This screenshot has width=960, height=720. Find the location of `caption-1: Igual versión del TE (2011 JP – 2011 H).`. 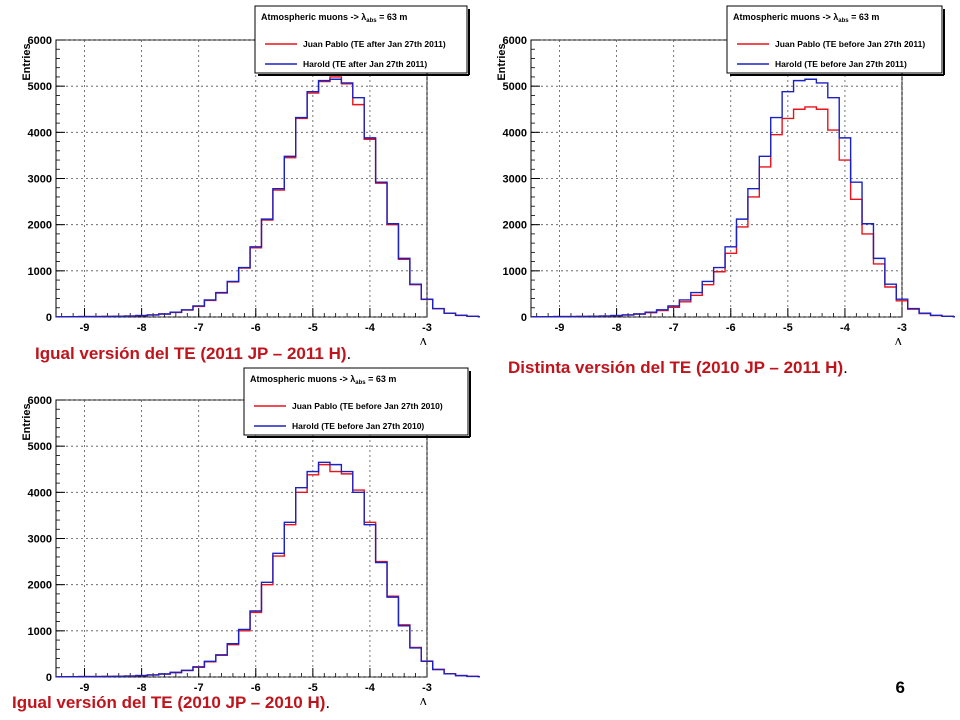

caption-1: Igual versión del TE (2011 JP – 2011 H). is located at coordinates (193, 354).